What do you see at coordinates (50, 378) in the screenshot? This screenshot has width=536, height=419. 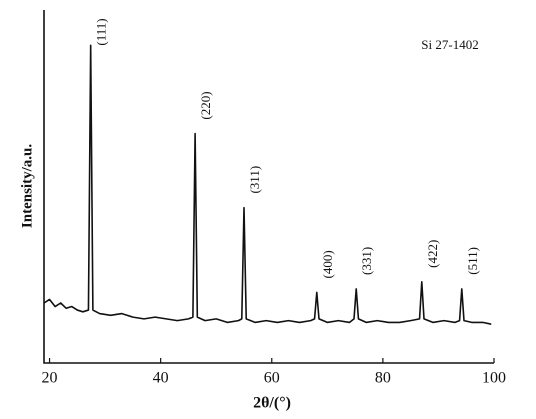 I see `x-tick-label: 20` at bounding box center [50, 378].